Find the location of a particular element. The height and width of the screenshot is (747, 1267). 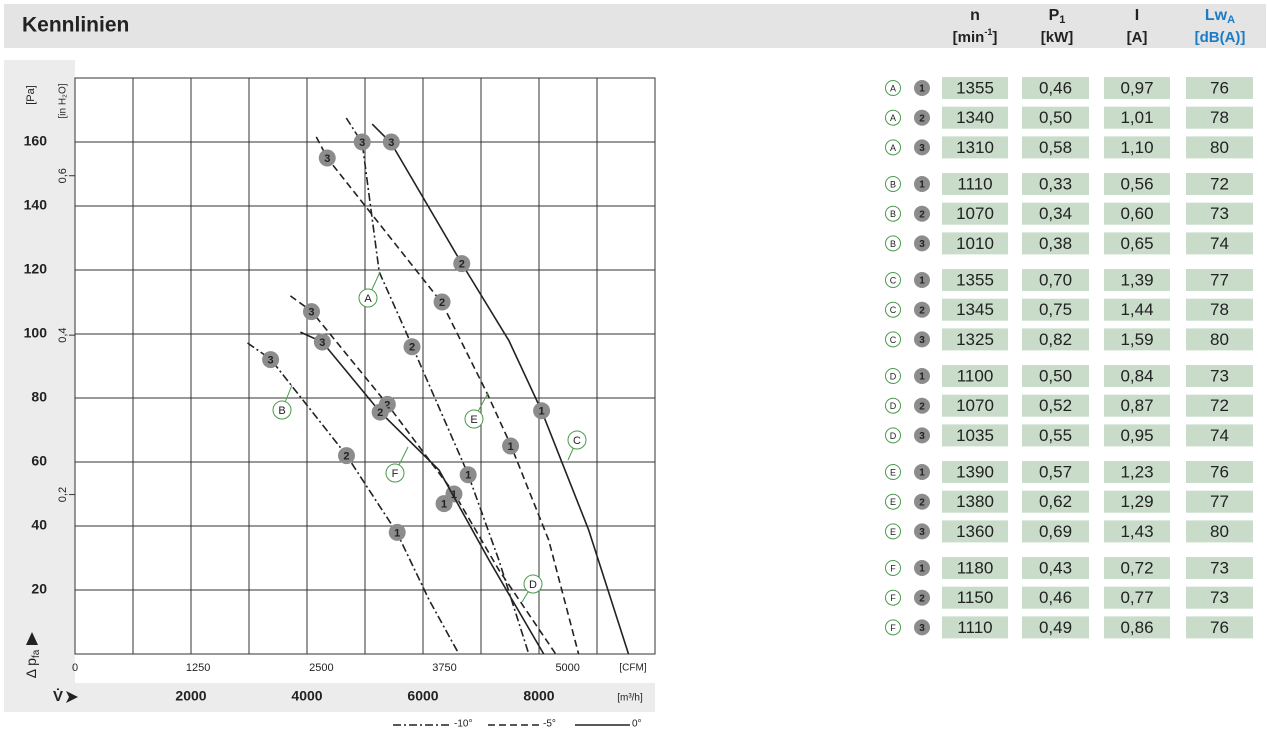

cell-text: 76 is located at coordinates (1219, 87).